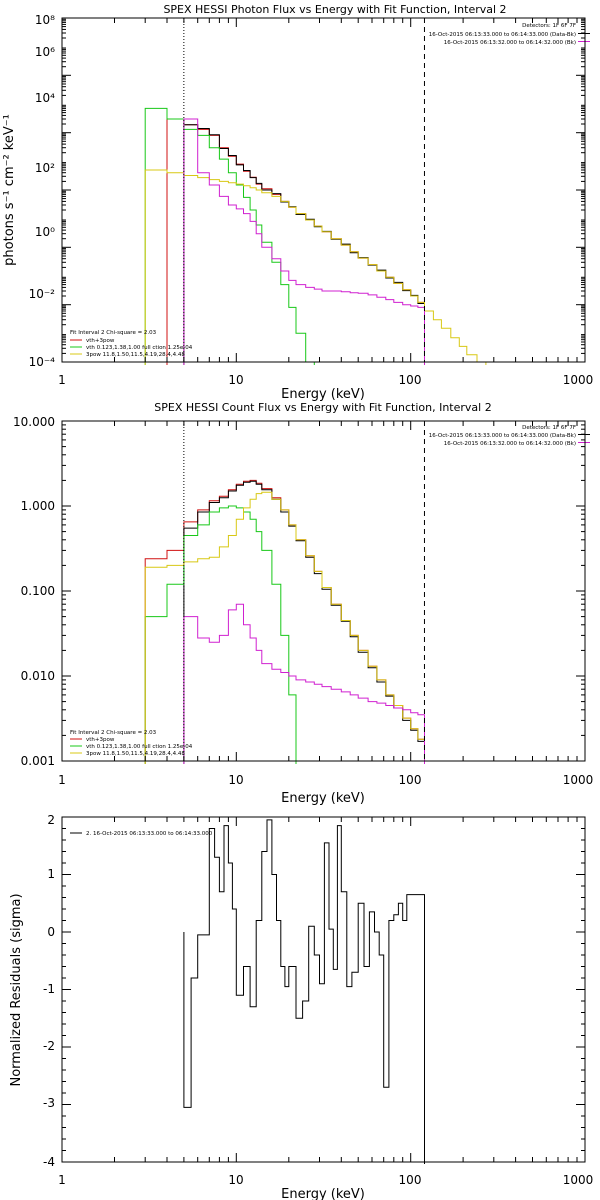  What do you see at coordinates (578, 780) in the screenshot?
I see `panel-2-x-tick: 1000` at bounding box center [578, 780].